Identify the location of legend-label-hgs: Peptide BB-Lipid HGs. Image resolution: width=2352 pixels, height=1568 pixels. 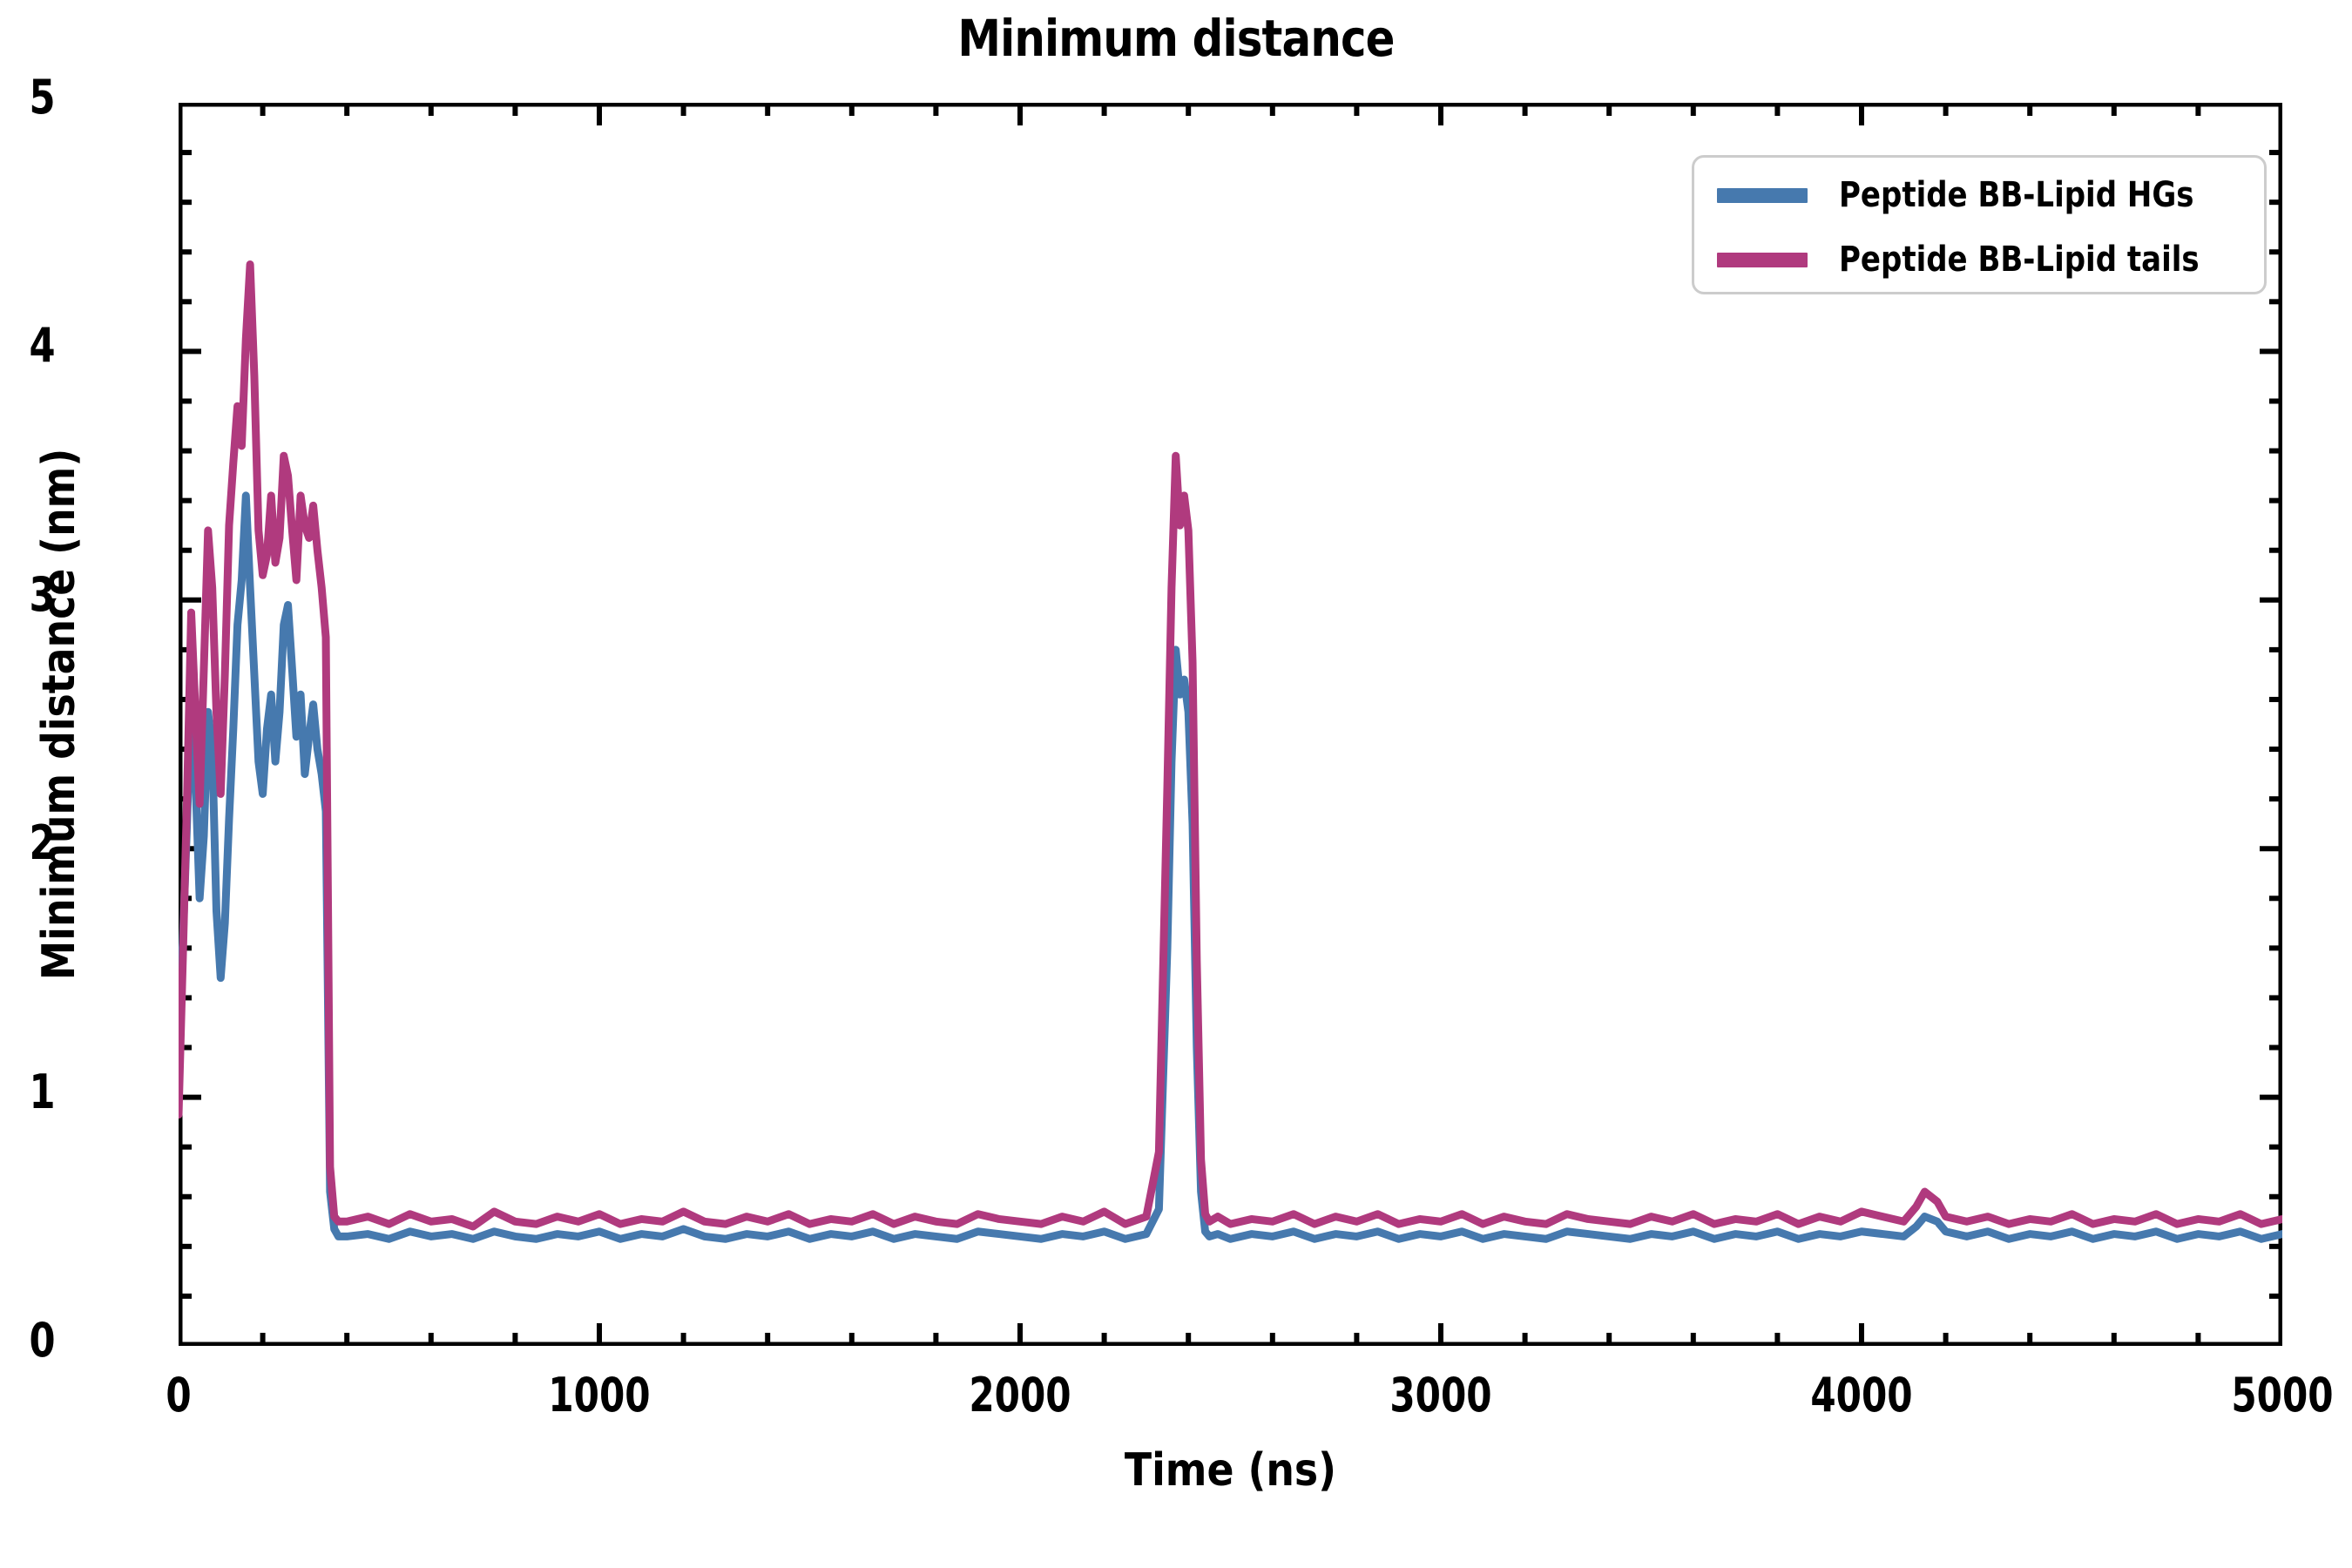
(2017, 195).